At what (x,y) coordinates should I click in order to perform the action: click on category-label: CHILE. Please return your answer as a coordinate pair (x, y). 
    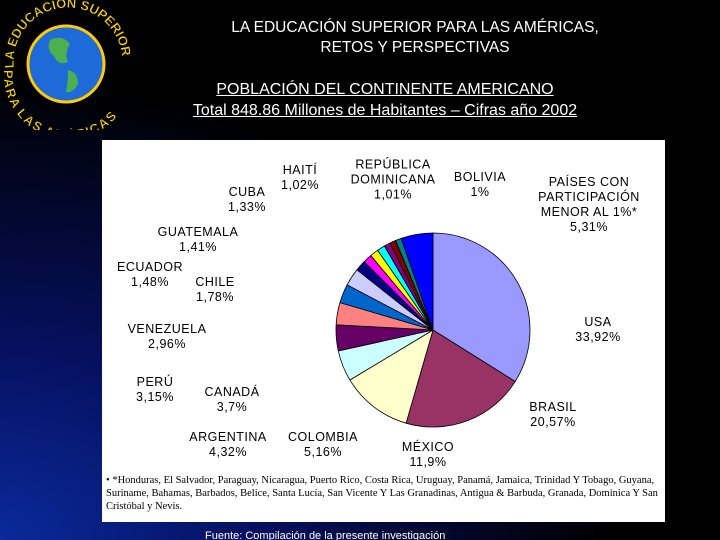
    Looking at the image, I should click on (215, 282).